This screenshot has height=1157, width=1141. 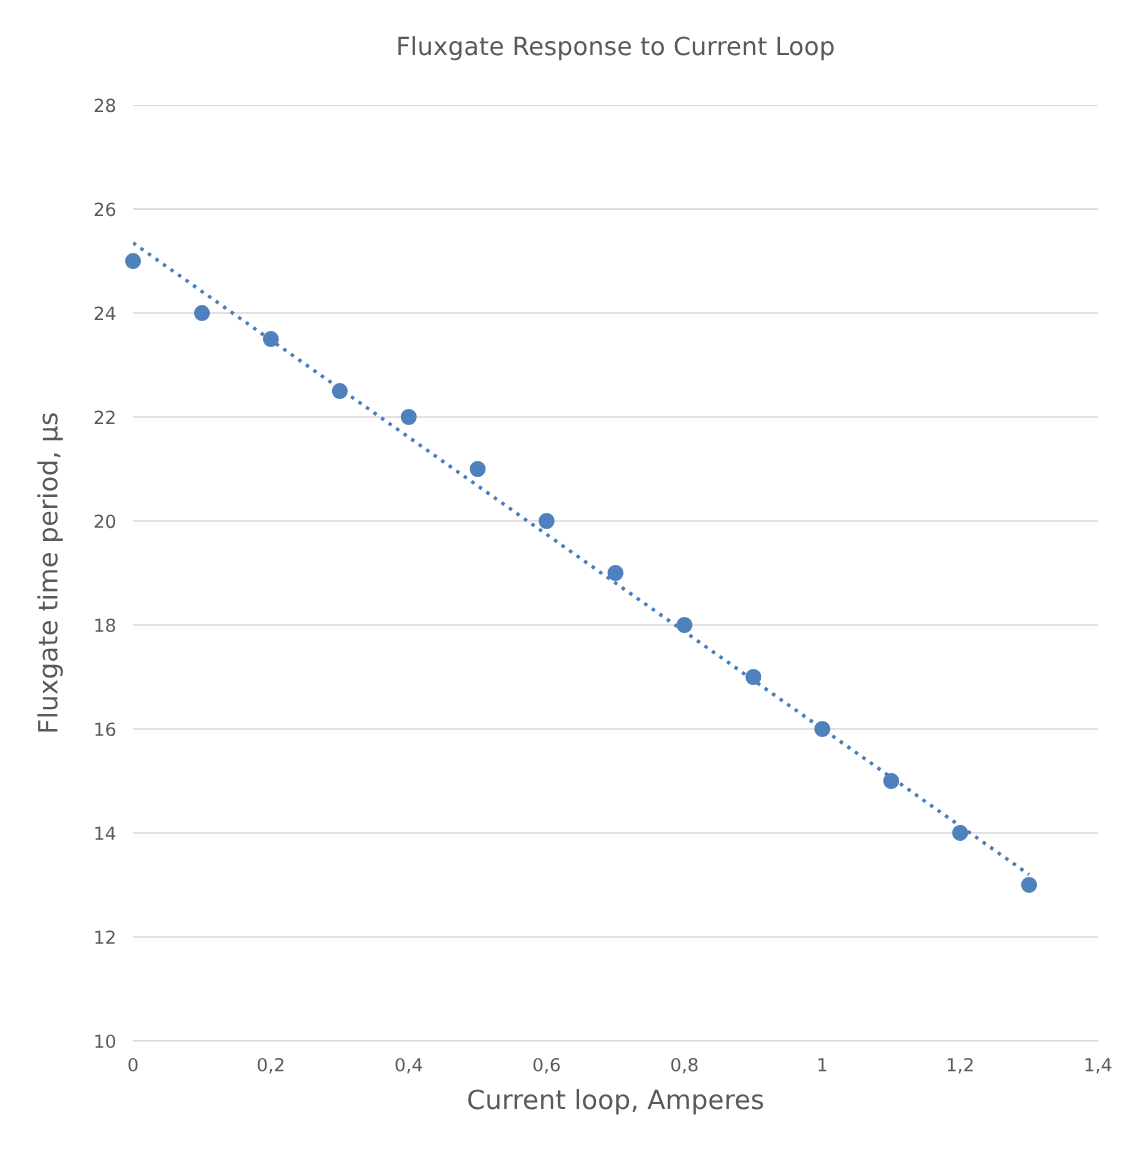 What do you see at coordinates (105, 313) in the screenshot?
I see `y-tick-label: 24` at bounding box center [105, 313].